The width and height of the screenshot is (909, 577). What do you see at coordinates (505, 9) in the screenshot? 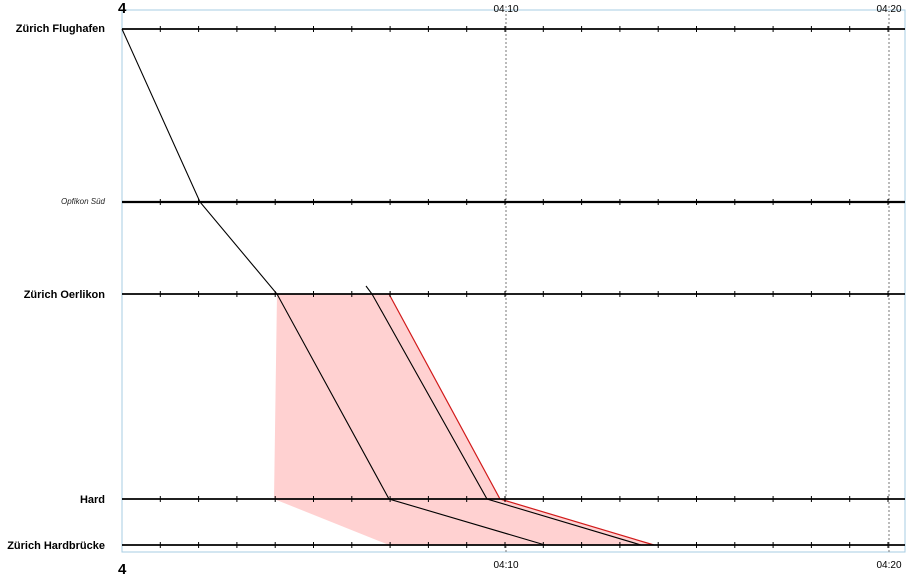
I see `time-label-0410-top: 04:10` at bounding box center [505, 9].